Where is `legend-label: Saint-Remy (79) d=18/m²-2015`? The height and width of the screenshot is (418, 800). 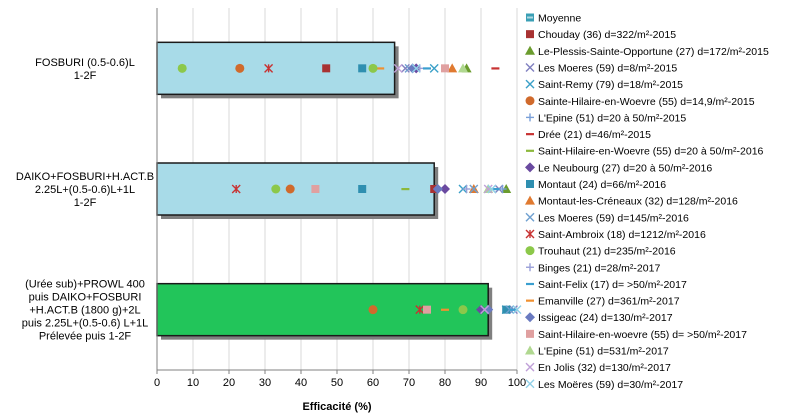
legend-label: Saint-Remy (79) d=18/m²-2015 is located at coordinates (610, 85).